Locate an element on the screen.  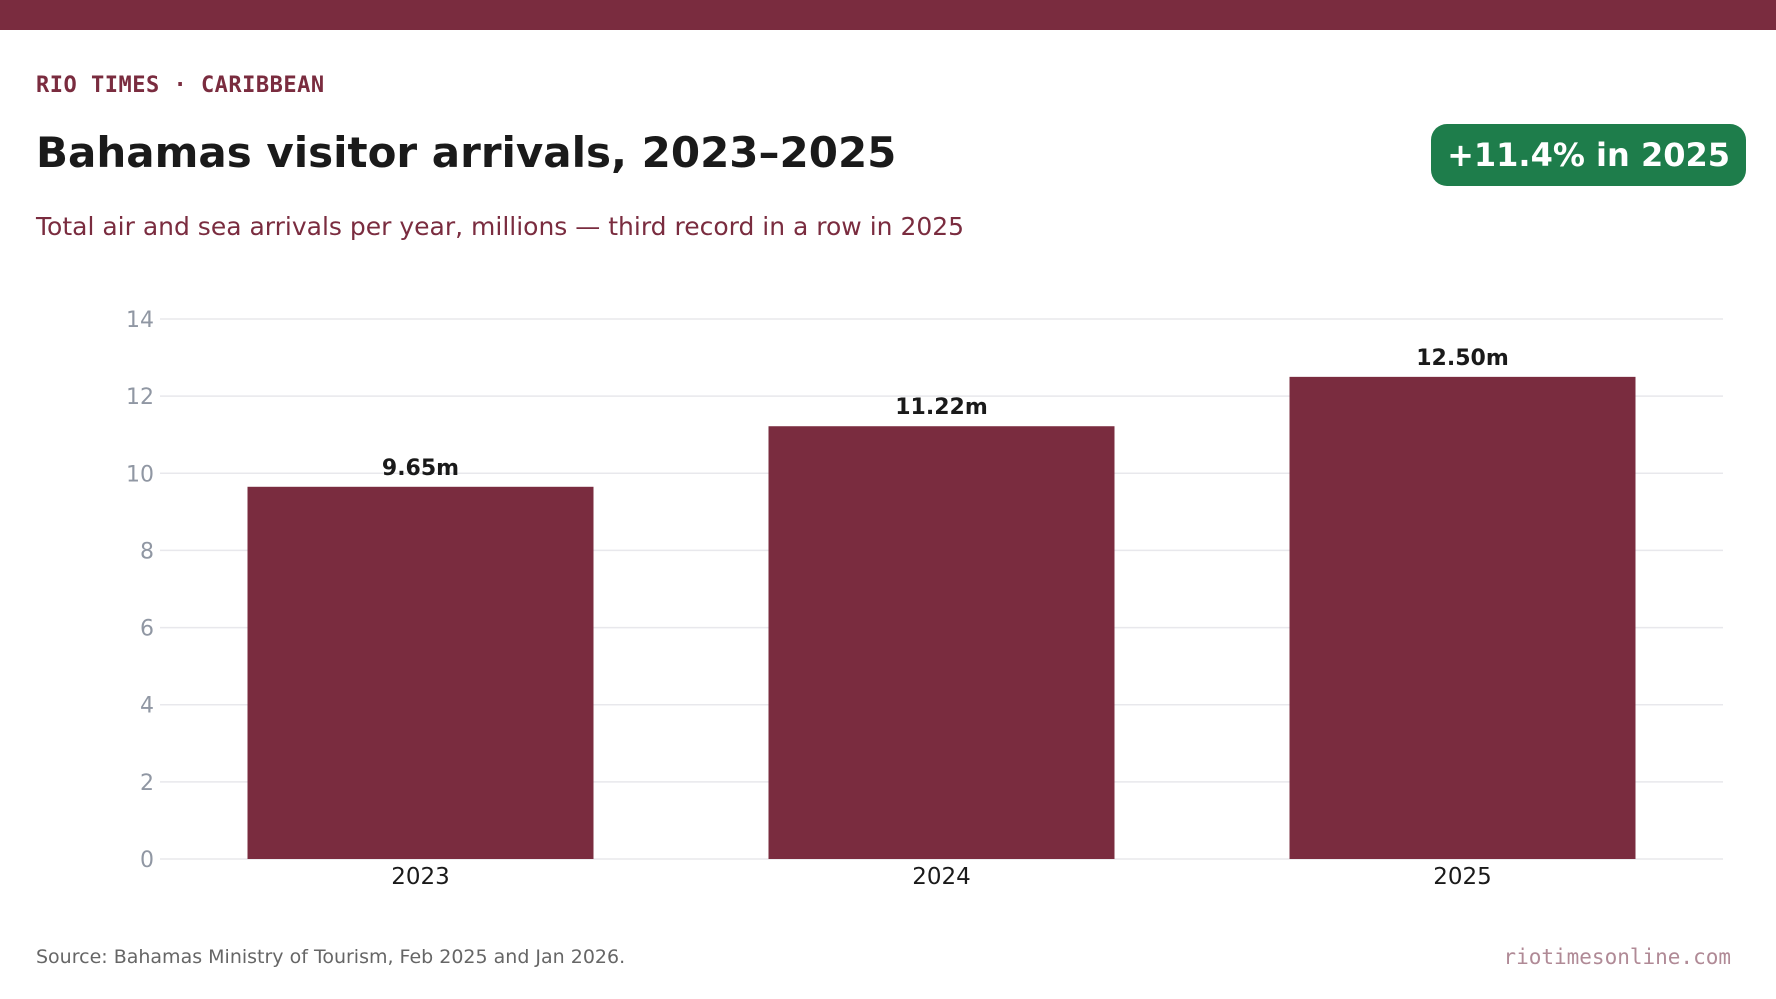
y-tick-label: 0 is located at coordinates (147, 860).